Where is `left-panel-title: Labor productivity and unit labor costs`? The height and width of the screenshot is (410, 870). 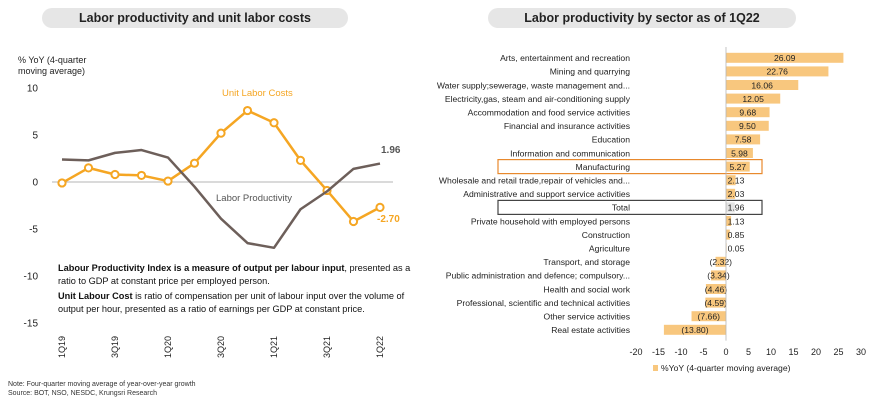
left-panel-title: Labor productivity and unit labor costs is located at coordinates (195, 18).